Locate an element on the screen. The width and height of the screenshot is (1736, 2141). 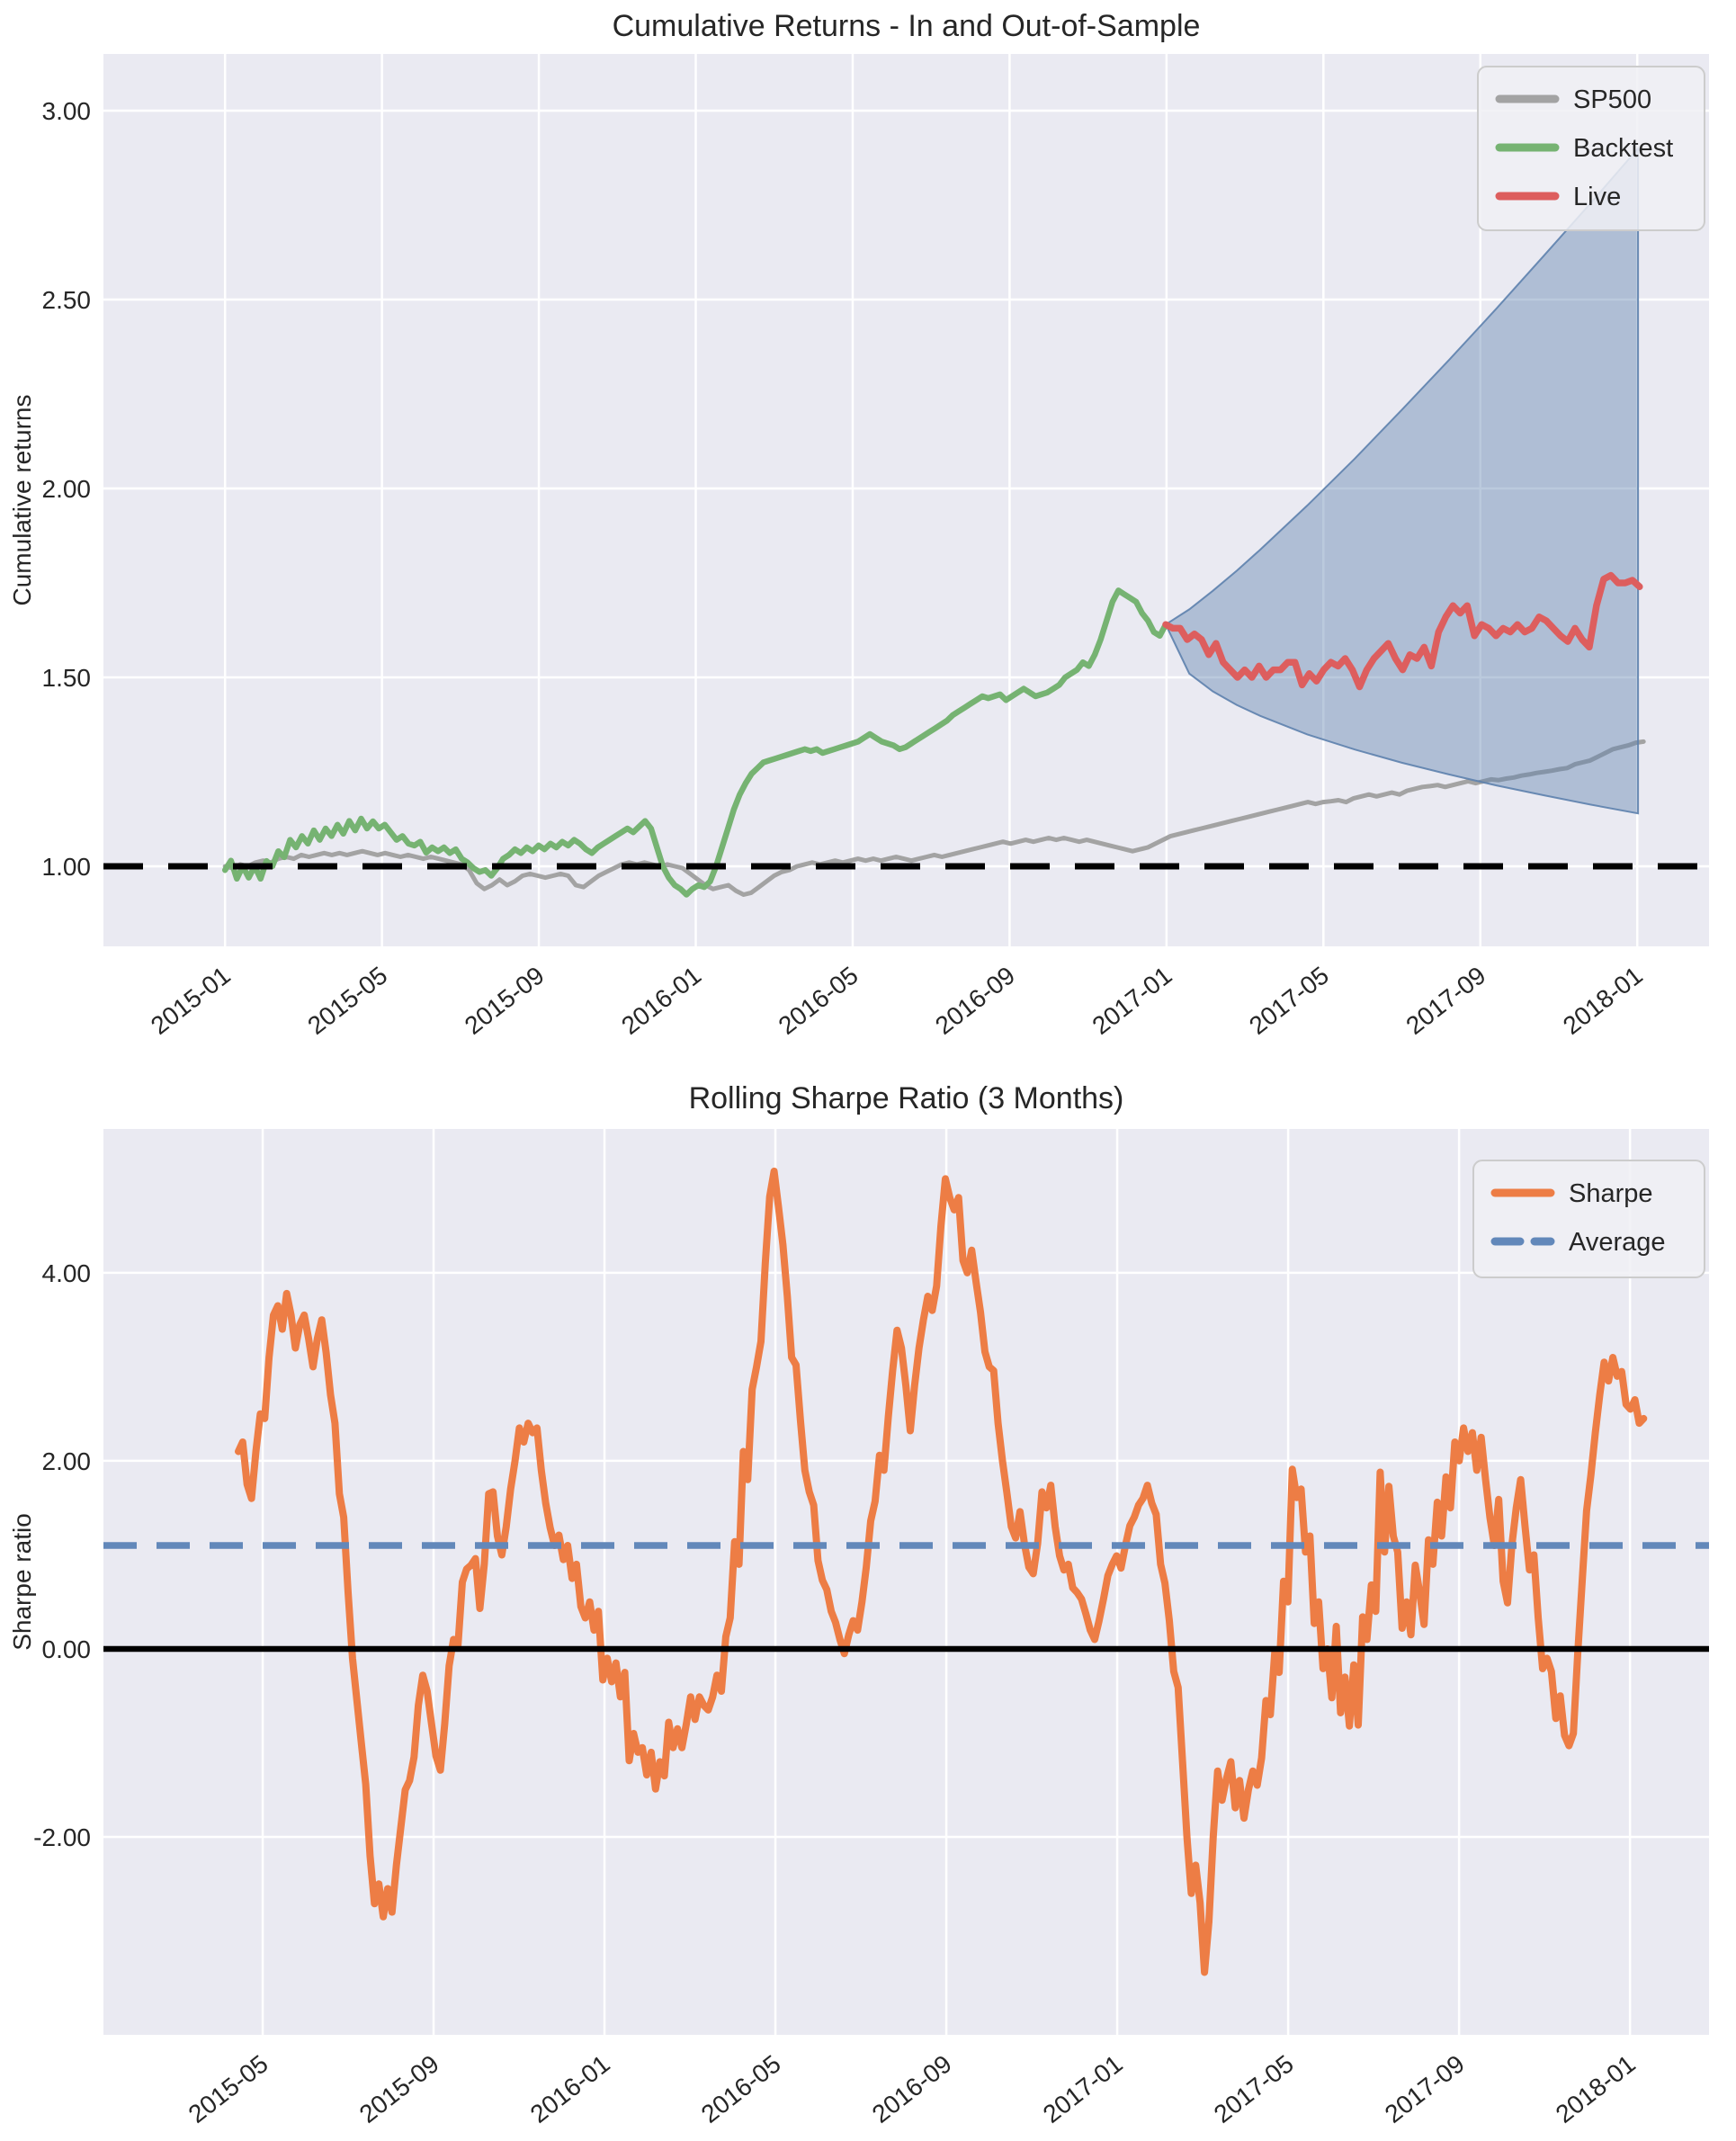
legend-label-backtest: Backtest is located at coordinates (1623, 148).